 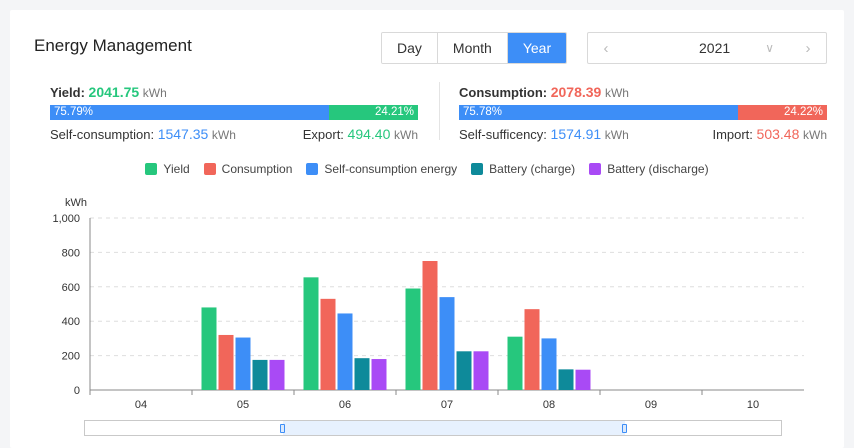 What do you see at coordinates (815, 135) in the screenshot?
I see `import-unit: kWh` at bounding box center [815, 135].